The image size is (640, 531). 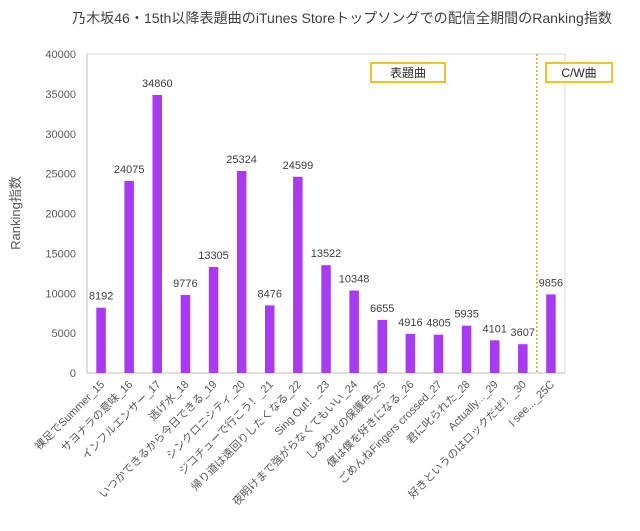 I want to click on data-label: 5935, so click(x=466, y=315).